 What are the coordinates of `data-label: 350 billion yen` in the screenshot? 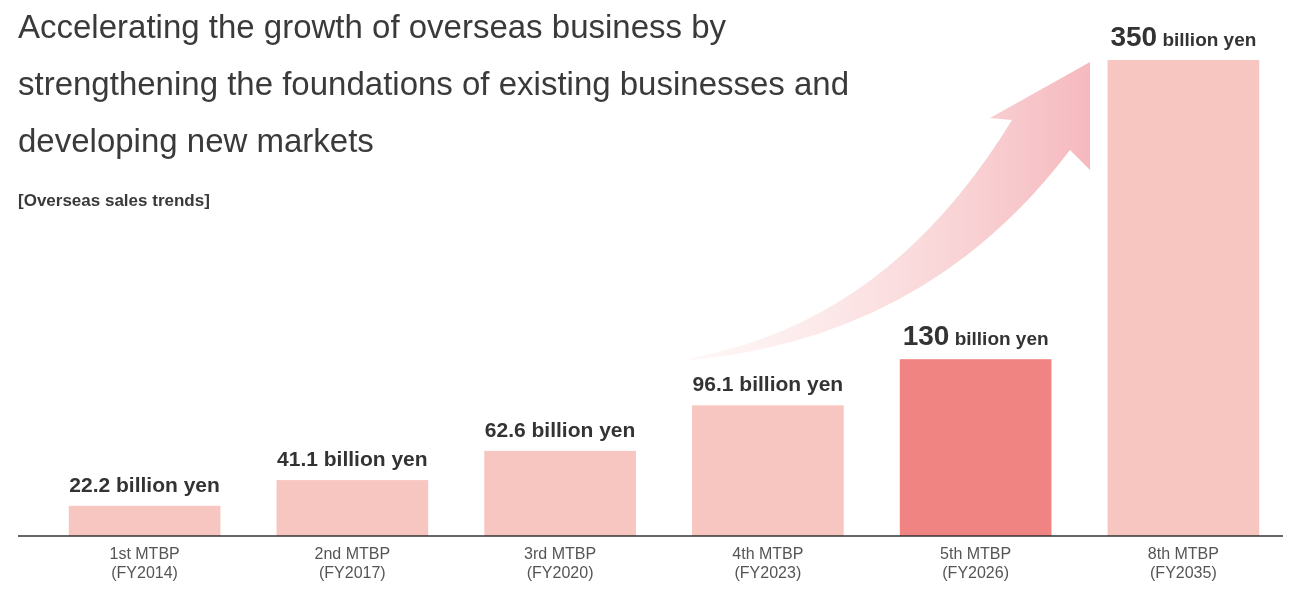 It's located at (1183, 36).